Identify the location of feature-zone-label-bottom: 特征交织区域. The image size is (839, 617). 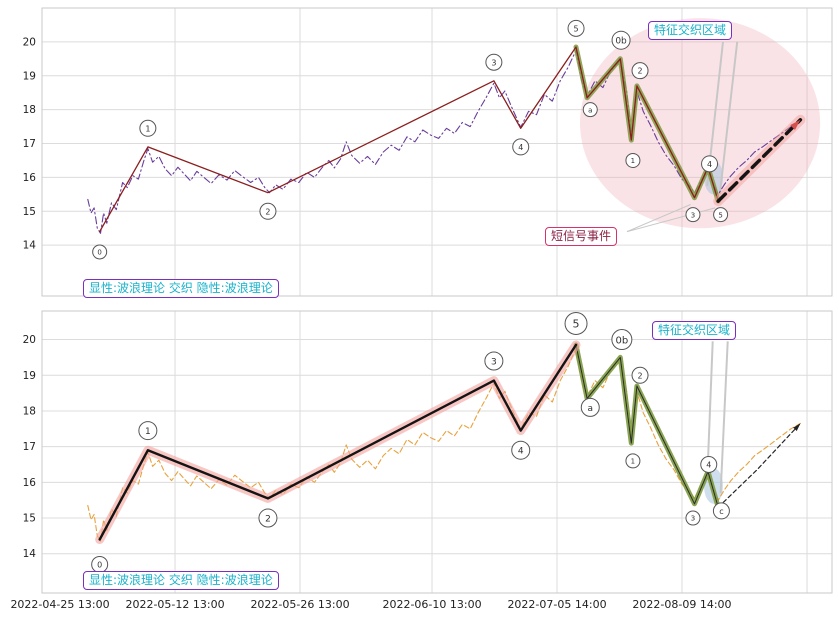
(694, 330).